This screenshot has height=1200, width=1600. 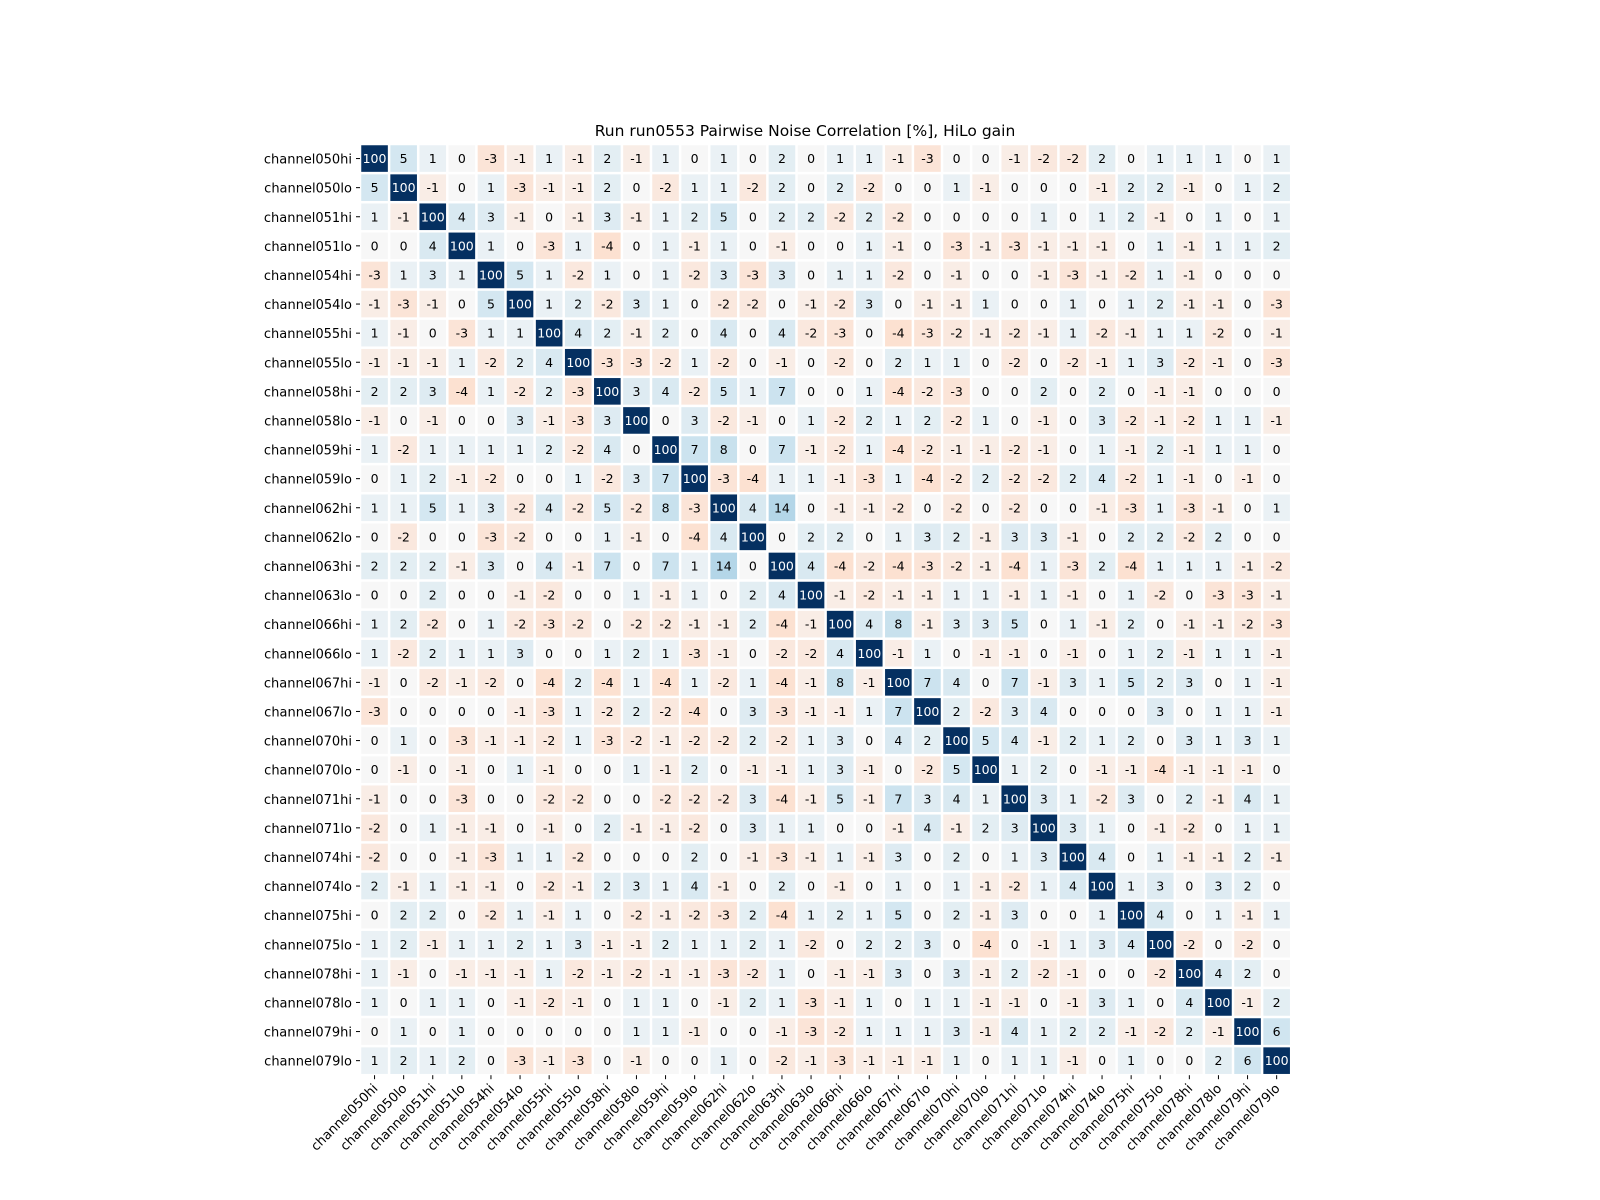 I want to click on cell-value-label: 100, so click(x=928, y=711).